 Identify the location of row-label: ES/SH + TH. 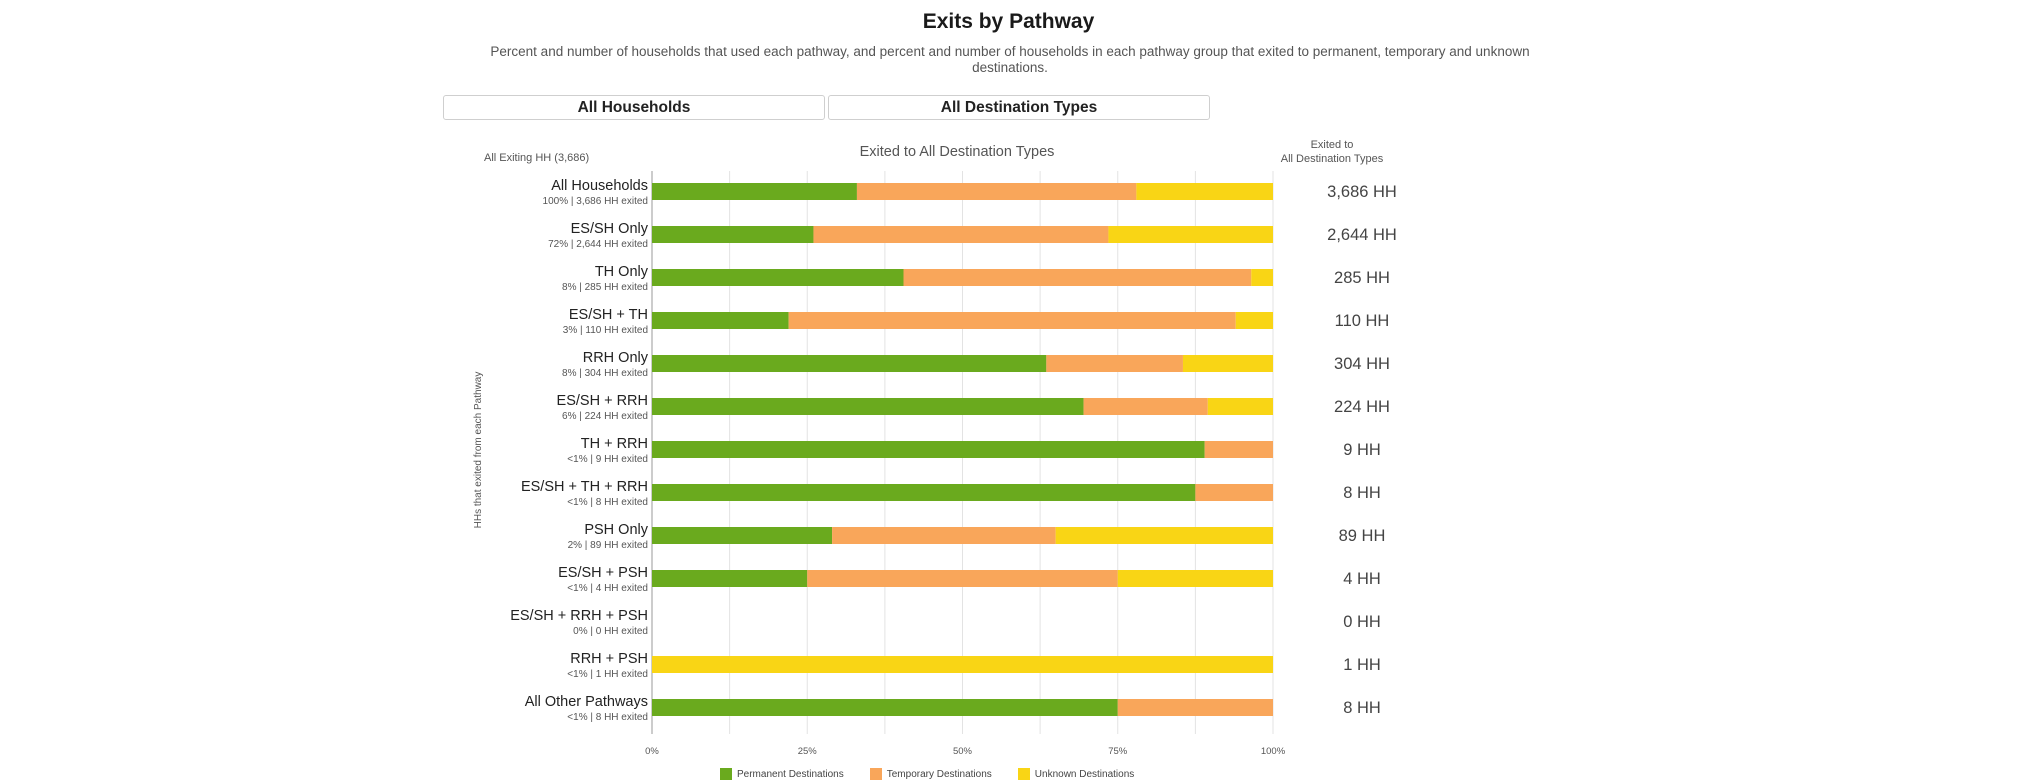
(608, 315).